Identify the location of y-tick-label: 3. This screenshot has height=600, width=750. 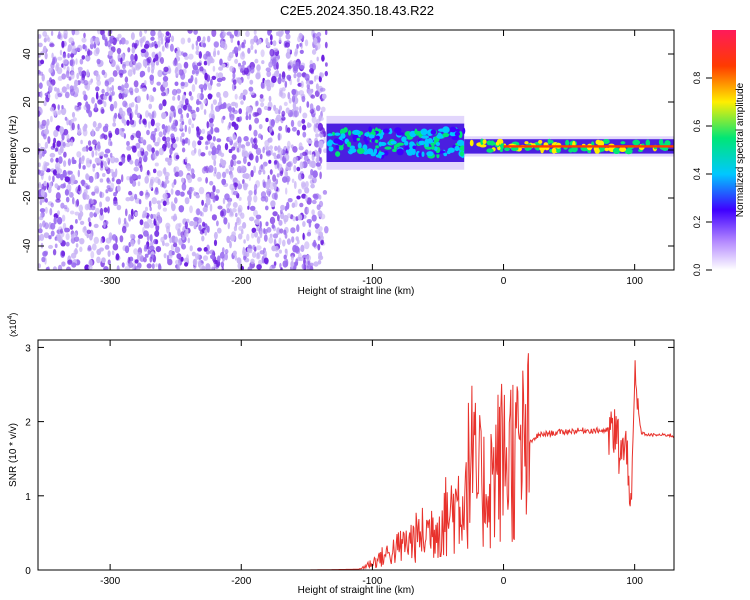
(28, 348).